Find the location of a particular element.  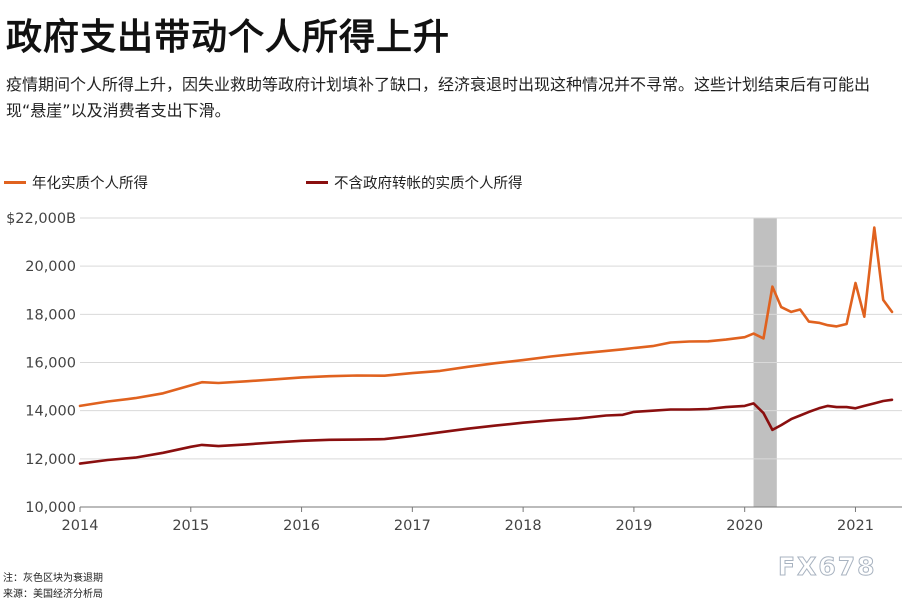

x-tick-label: 2014 is located at coordinates (80, 526).